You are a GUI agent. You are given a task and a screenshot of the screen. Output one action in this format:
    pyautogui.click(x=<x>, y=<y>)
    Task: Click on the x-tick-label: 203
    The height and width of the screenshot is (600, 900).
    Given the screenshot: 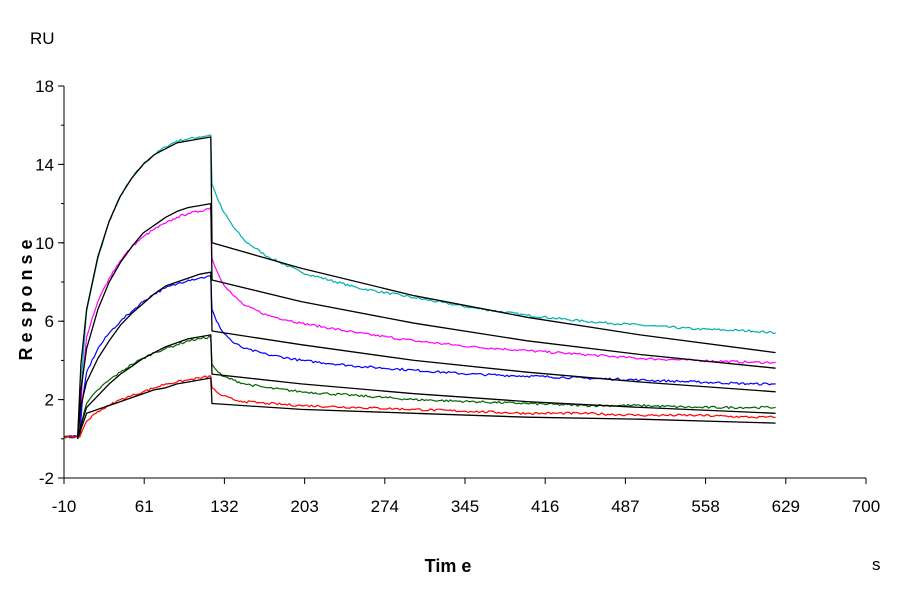 What is the action you would take?
    pyautogui.click(x=304, y=506)
    